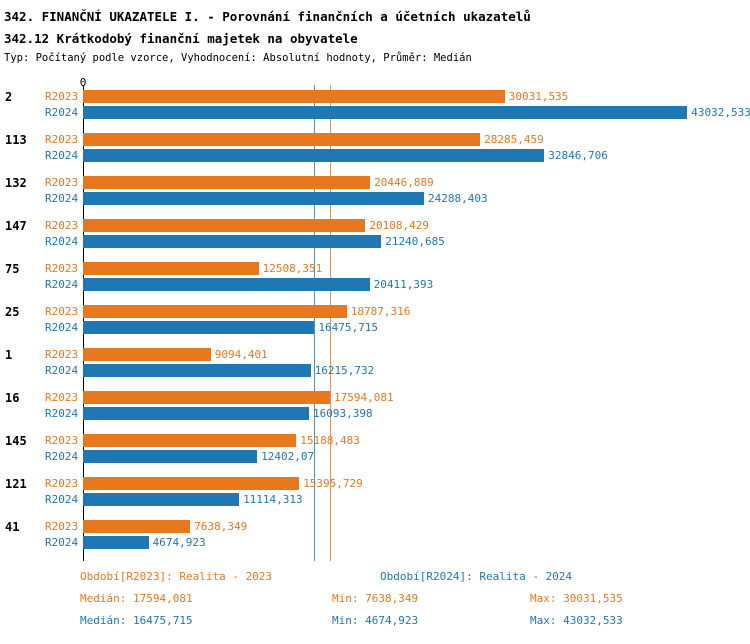 The width and height of the screenshot is (750, 644). What do you see at coordinates (399, 225) in the screenshot?
I see `bar-value-label: 20108,429` at bounding box center [399, 225].